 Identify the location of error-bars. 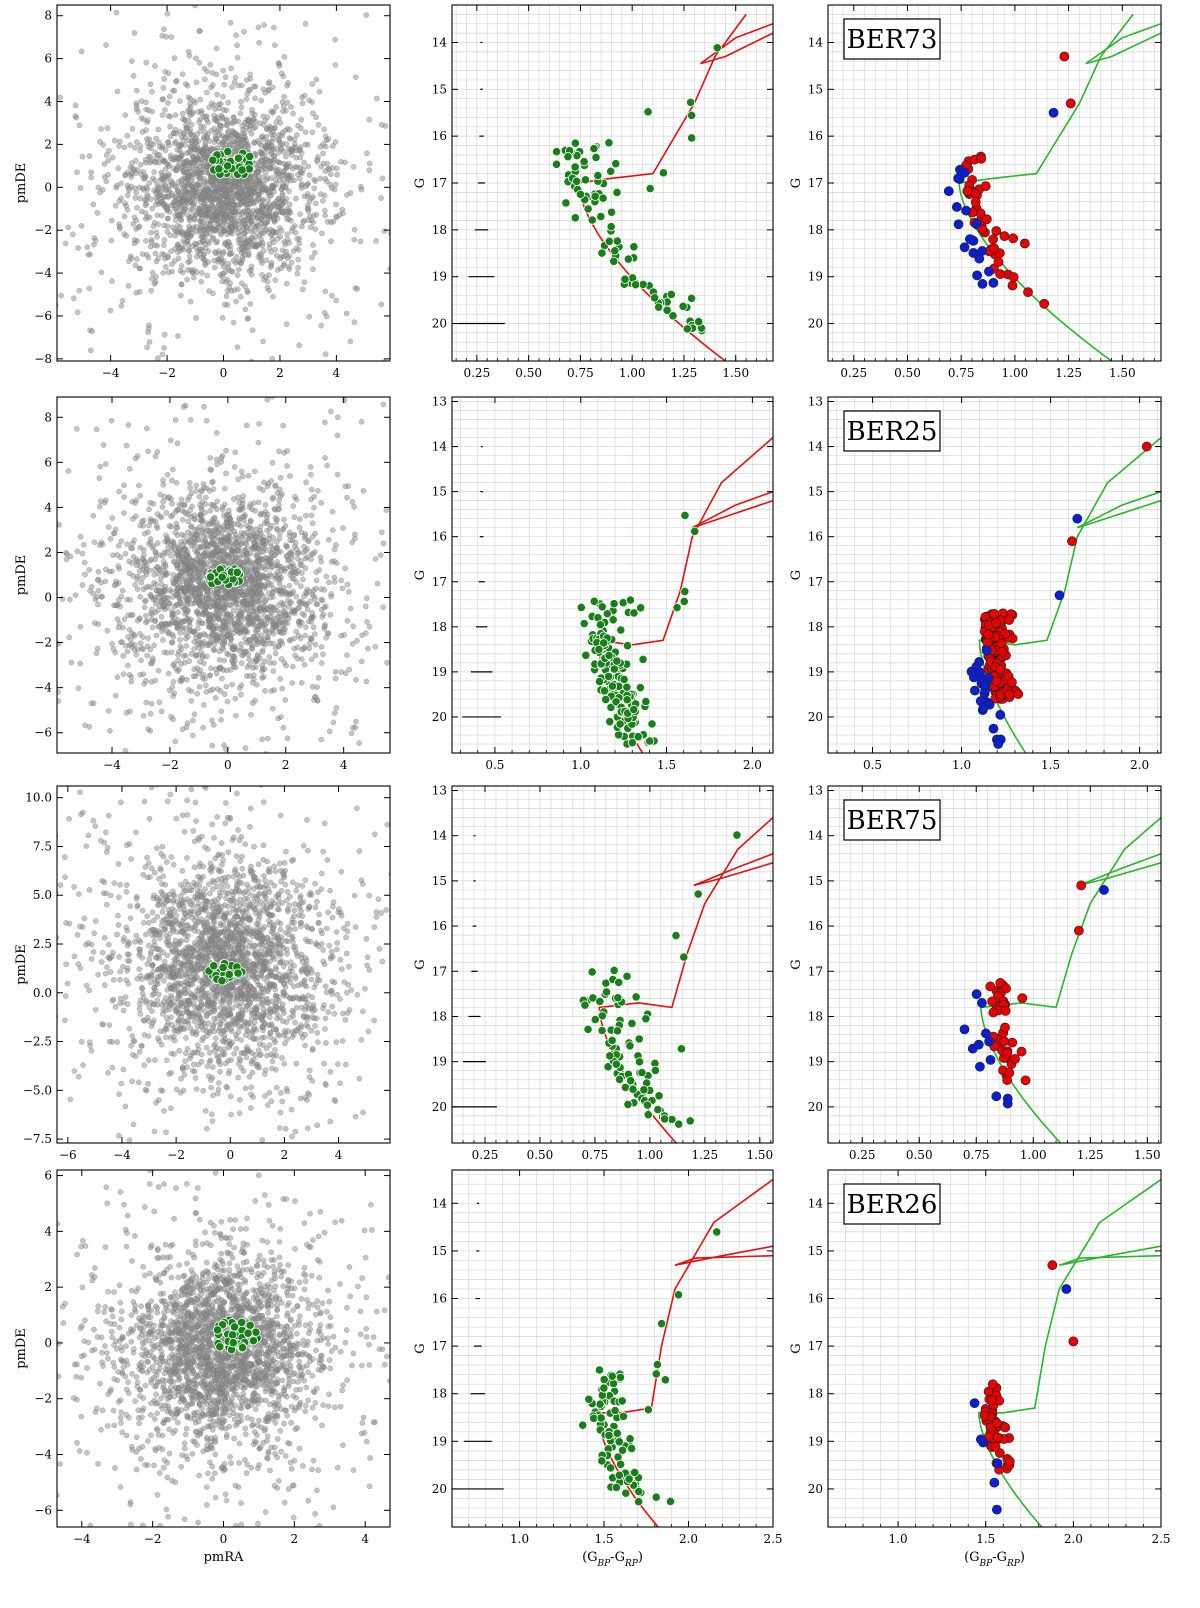
(481, 183).